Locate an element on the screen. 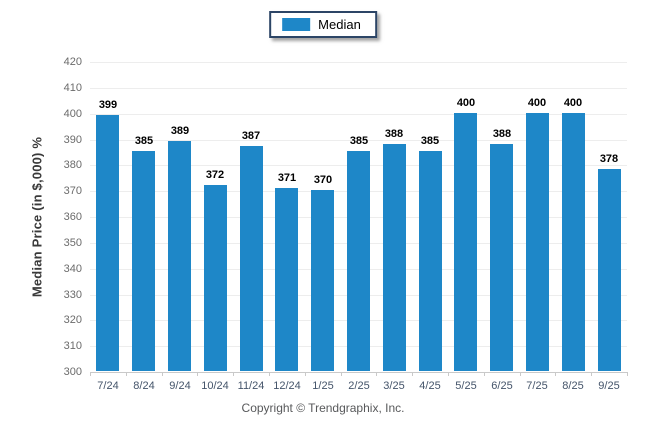  bar-value-label: 372 is located at coordinates (215, 175).